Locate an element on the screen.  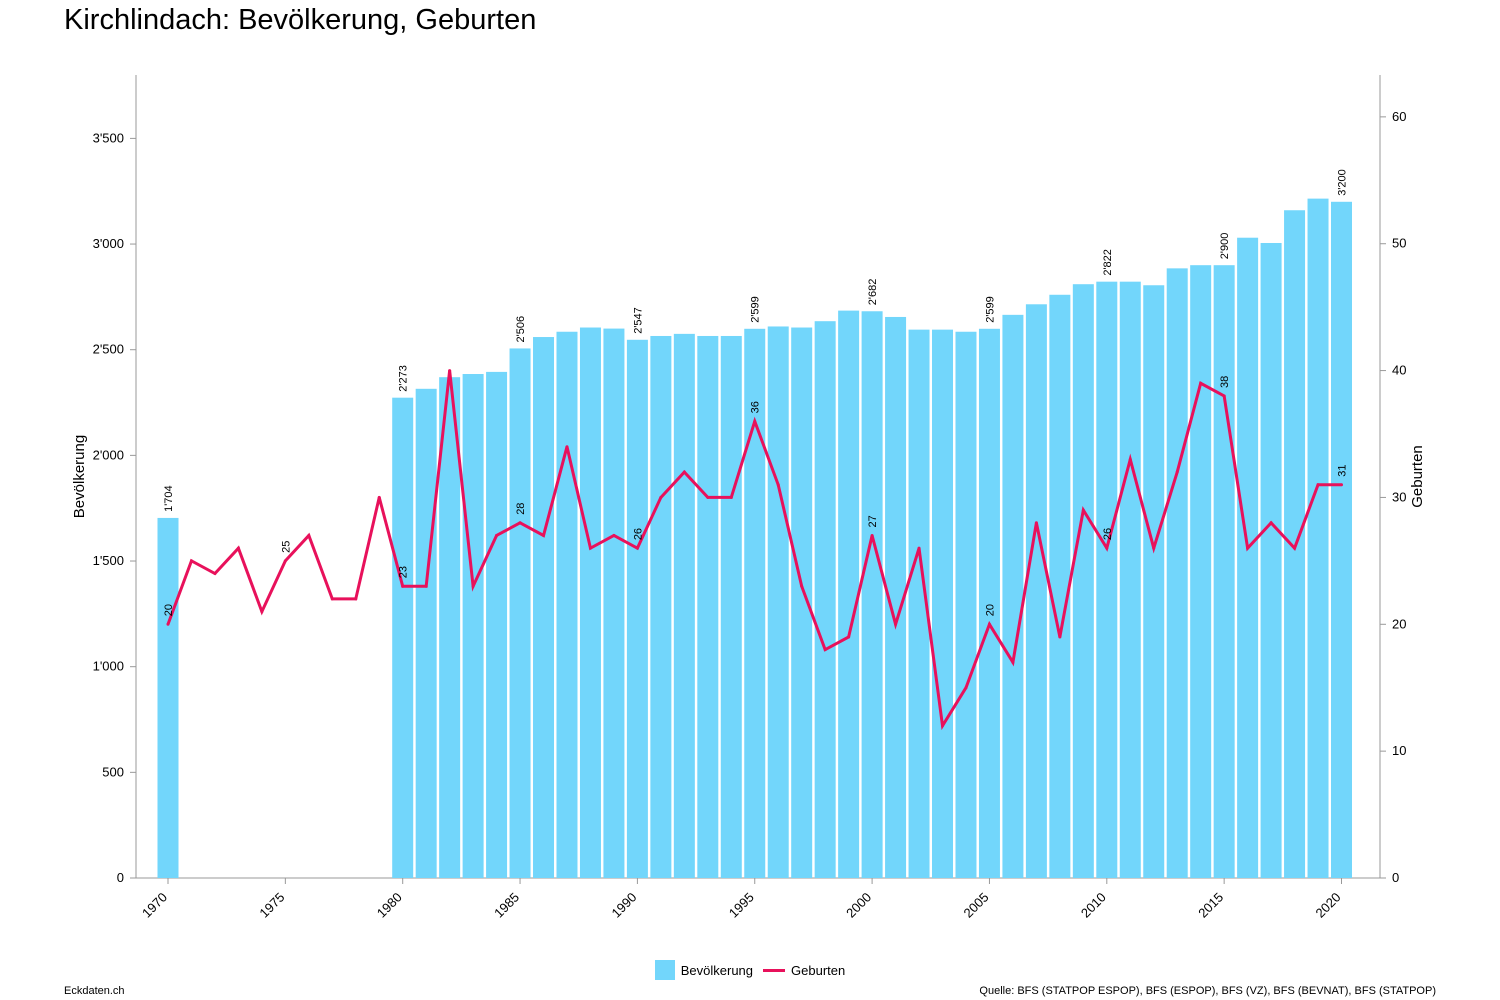
y-tick-label-left: 0 is located at coordinates (120, 877).